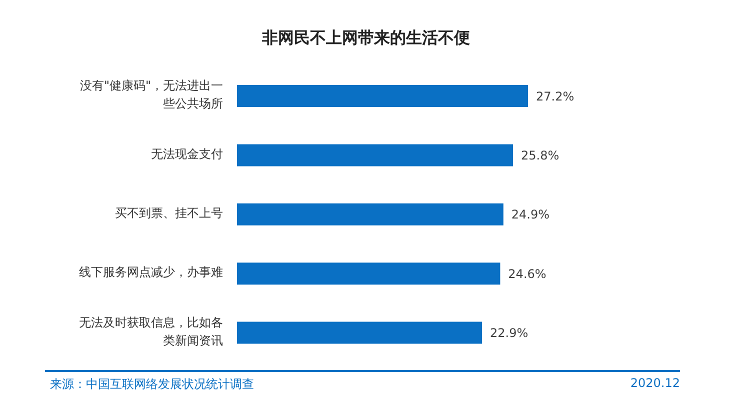 This screenshot has width=732, height=419. I want to click on y-tick-label: 无法现金支付, so click(187, 154).